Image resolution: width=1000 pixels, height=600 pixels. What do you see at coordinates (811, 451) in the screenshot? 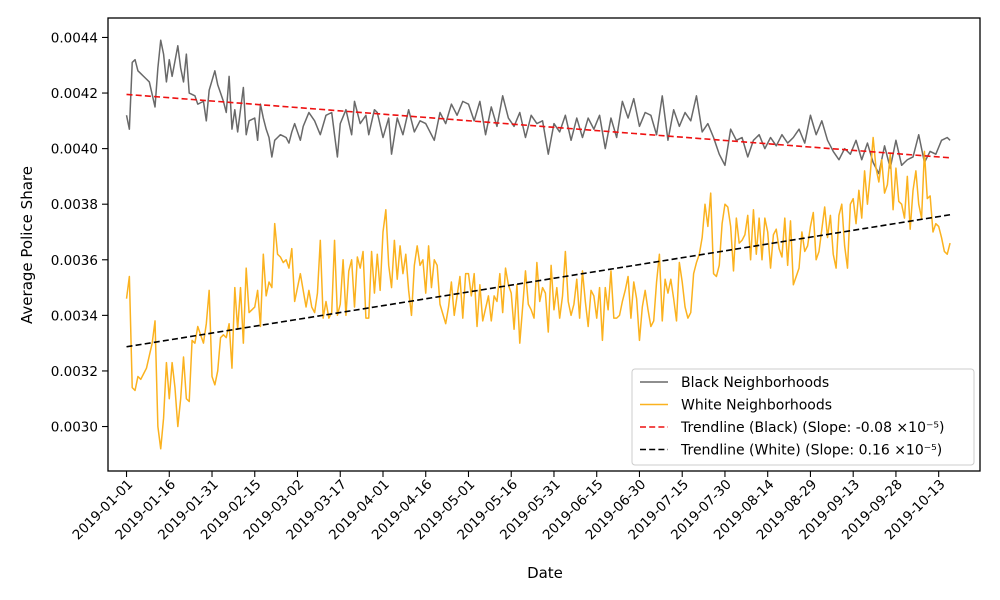
I see `legend-label: Trendline (White) (Slope: 0.16 ×10⁻⁵)` at bounding box center [811, 451].